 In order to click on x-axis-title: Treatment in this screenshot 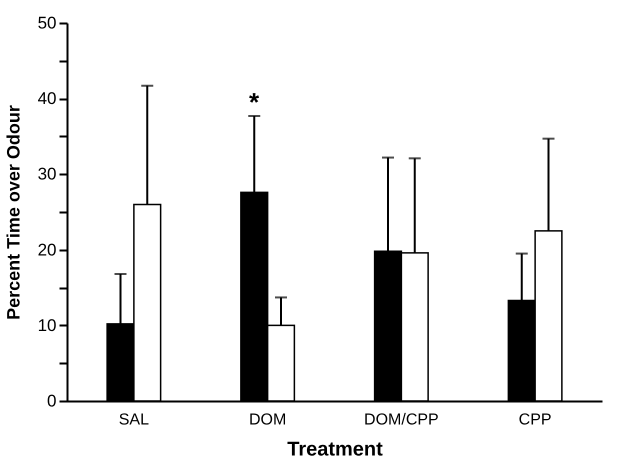, I will do `click(335, 449)`.